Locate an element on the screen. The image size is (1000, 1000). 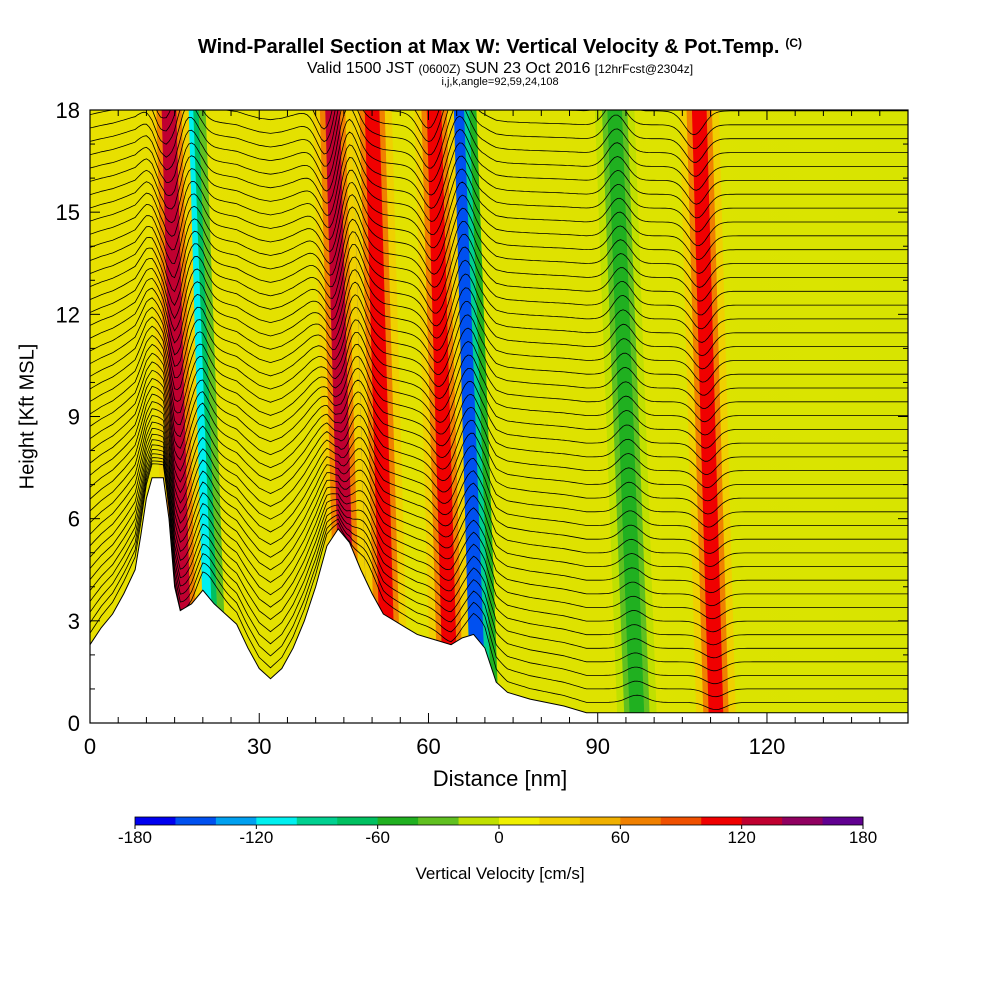
y-tick-label: 9 is located at coordinates (74, 417).